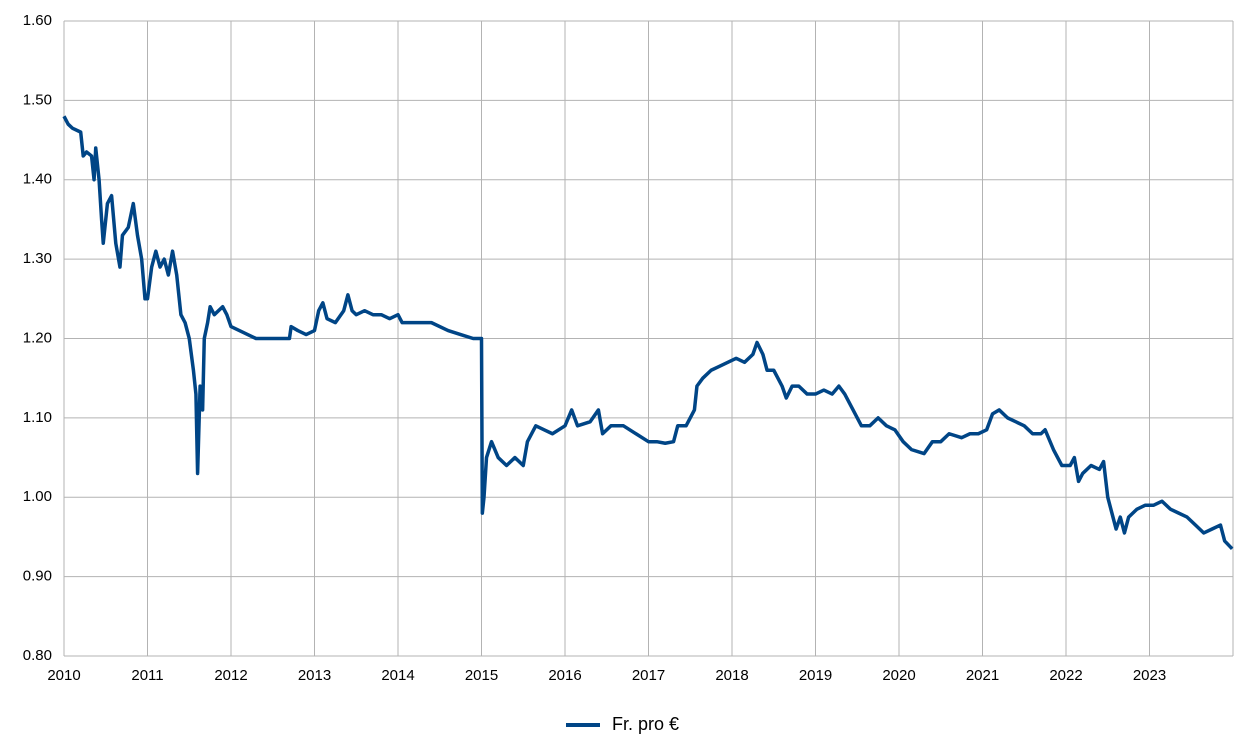 The width and height of the screenshot is (1249, 739). Describe the element at coordinates (37, 179) in the screenshot. I see `y-tick-label: 1.40` at that location.